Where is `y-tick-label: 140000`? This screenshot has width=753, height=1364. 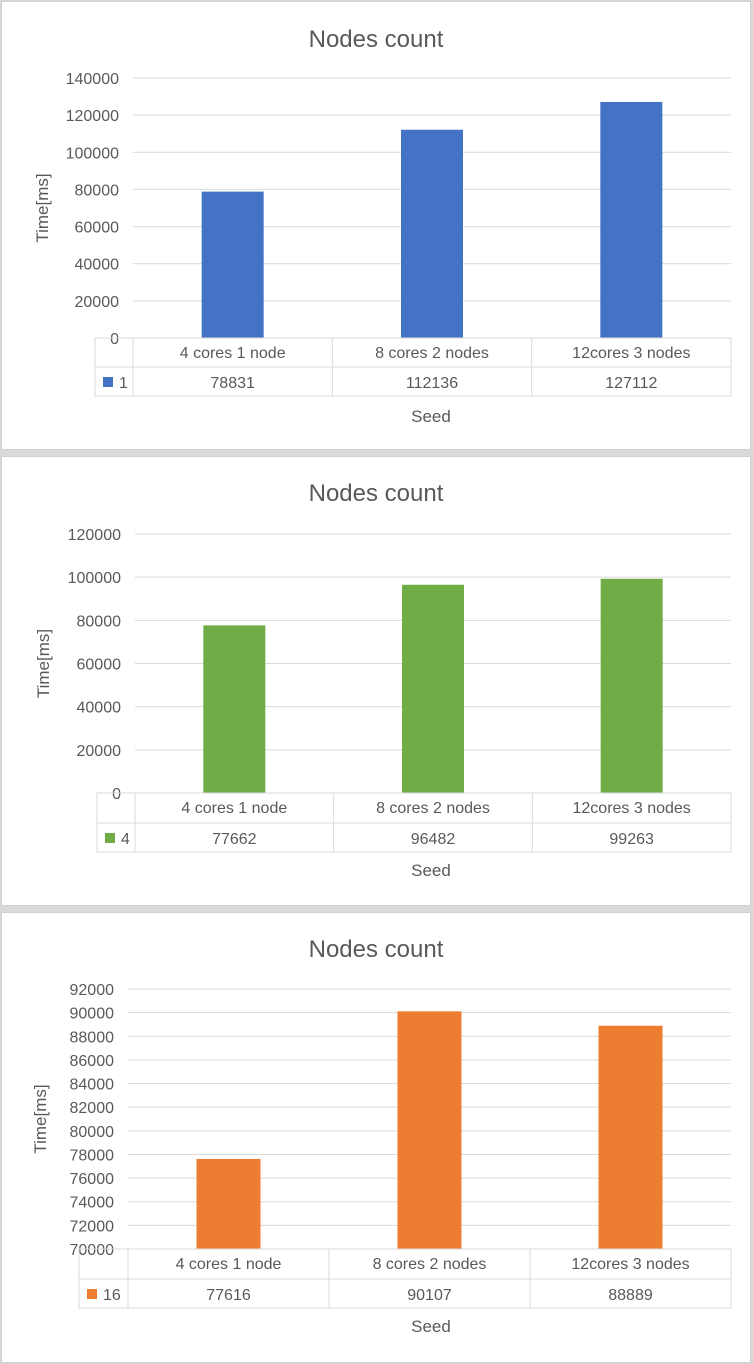
y-tick-label: 140000 is located at coordinates (92, 79).